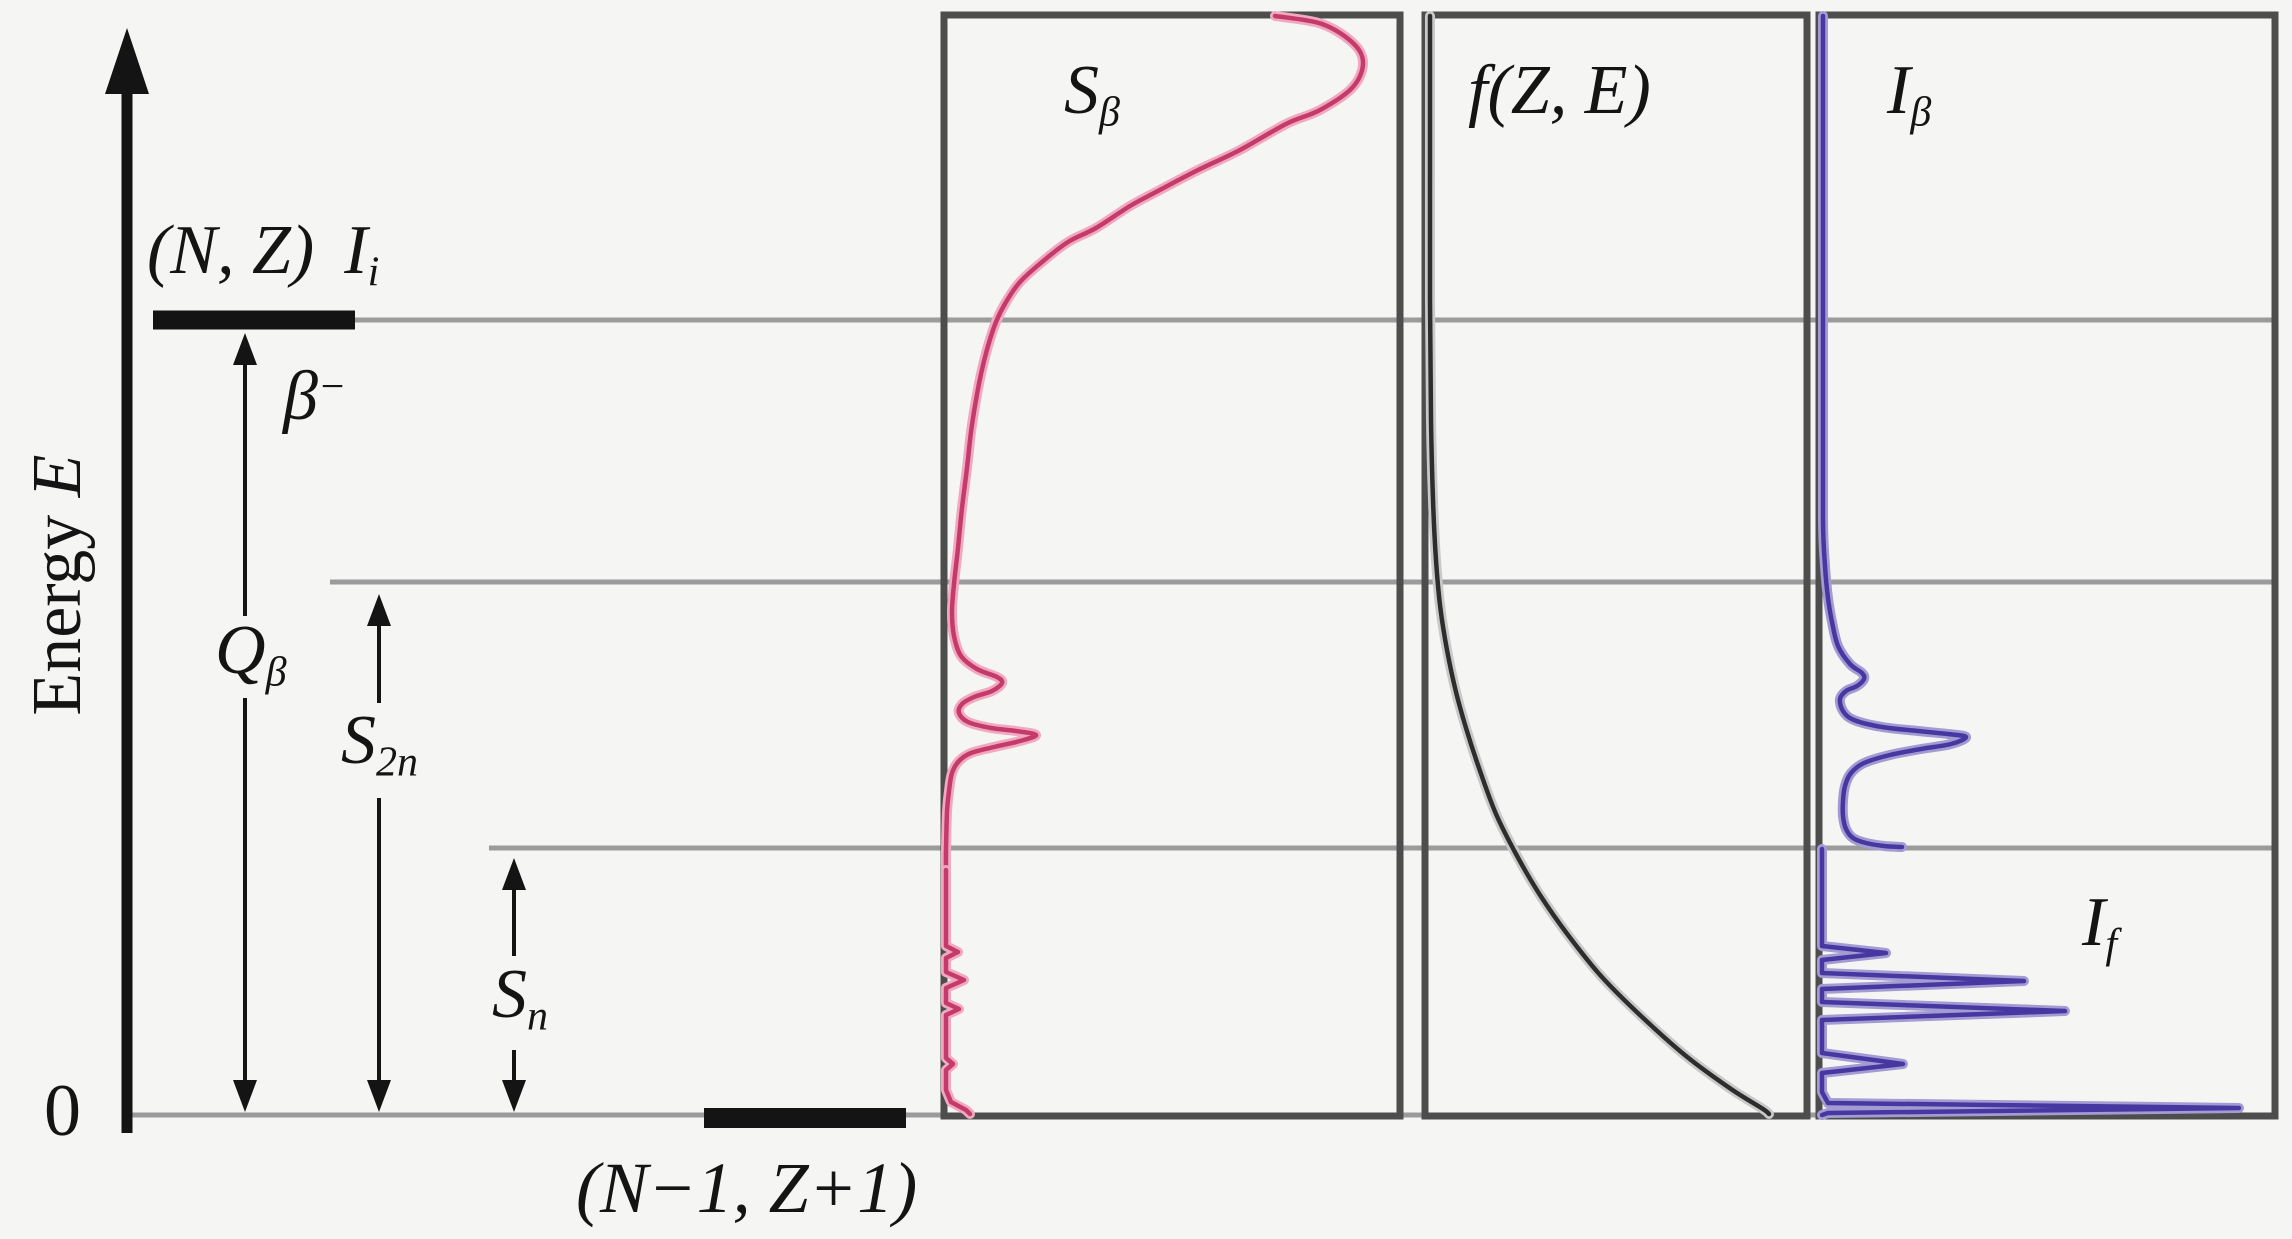 This screenshot has height=1239, width=2292. I want to click on s2n-label: S2n, so click(379, 745).